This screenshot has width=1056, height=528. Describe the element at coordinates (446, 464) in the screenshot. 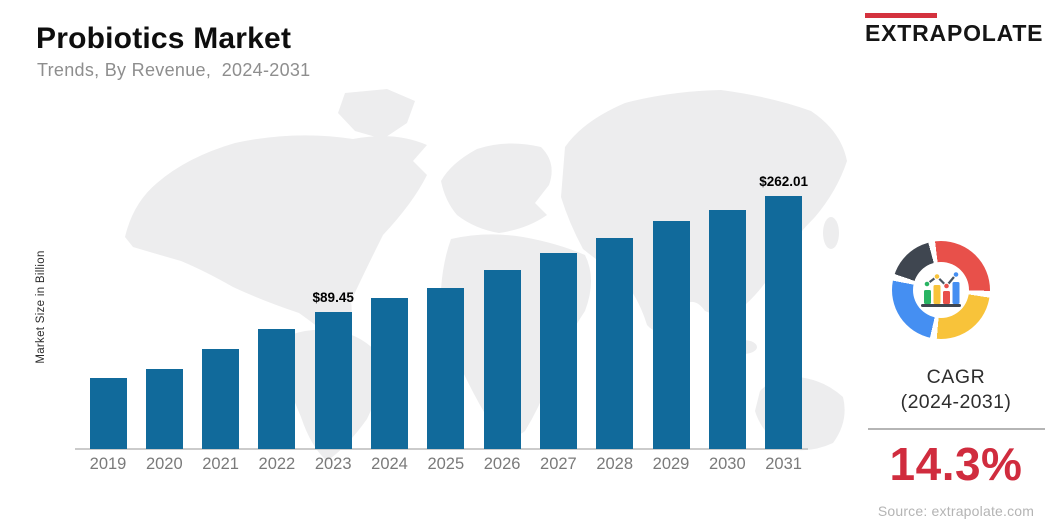

I see `x-tick-2025: 2025` at that location.